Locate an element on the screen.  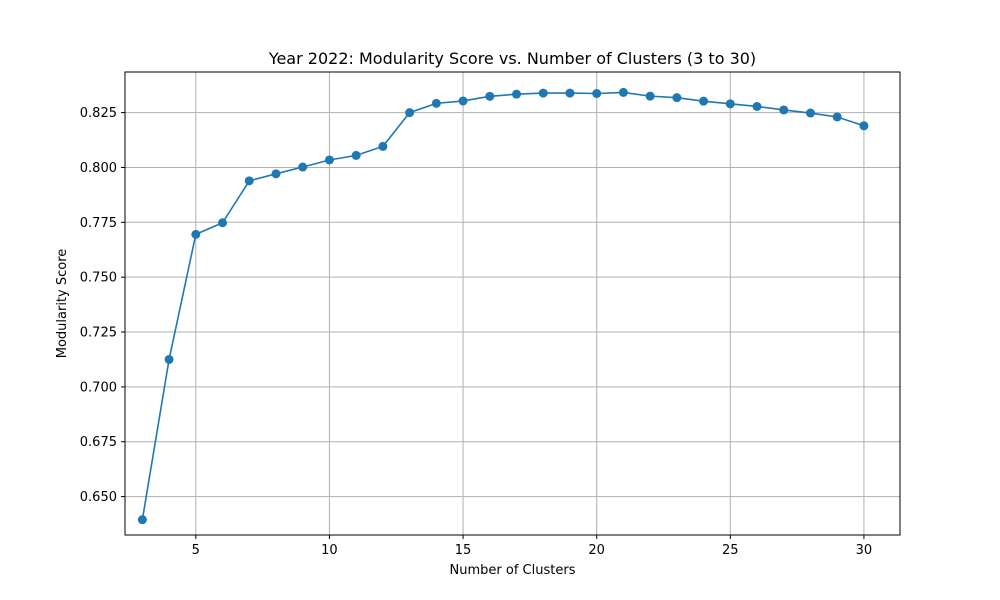
y-tick-label: 0.775 is located at coordinates (98, 223).